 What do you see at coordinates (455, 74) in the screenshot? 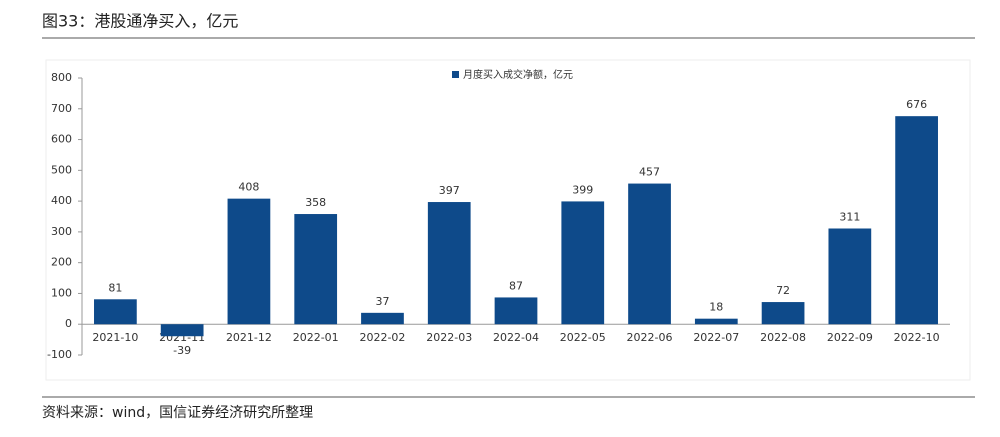
I see `legend-swatch` at bounding box center [455, 74].